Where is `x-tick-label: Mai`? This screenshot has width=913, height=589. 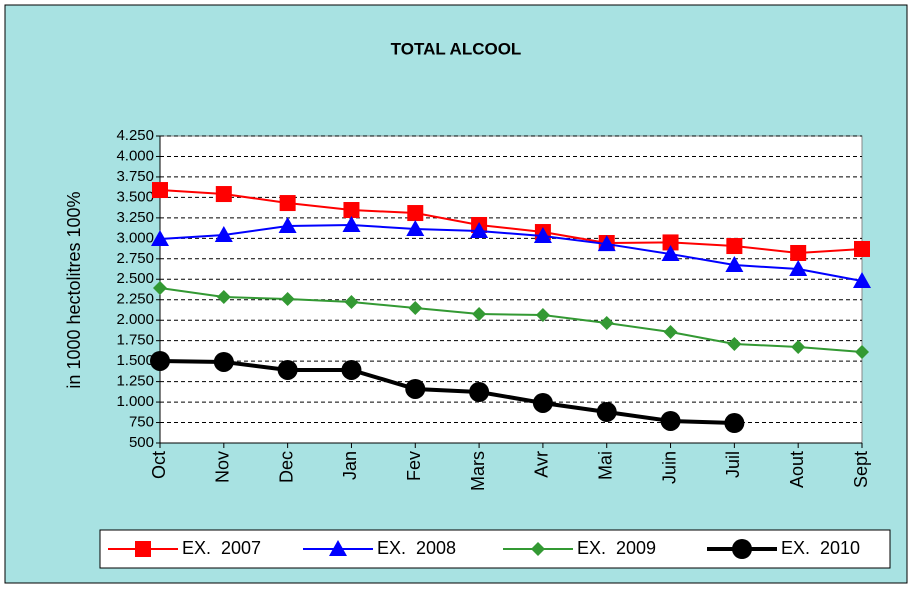
x-tick-label: Mai is located at coordinates (605, 465).